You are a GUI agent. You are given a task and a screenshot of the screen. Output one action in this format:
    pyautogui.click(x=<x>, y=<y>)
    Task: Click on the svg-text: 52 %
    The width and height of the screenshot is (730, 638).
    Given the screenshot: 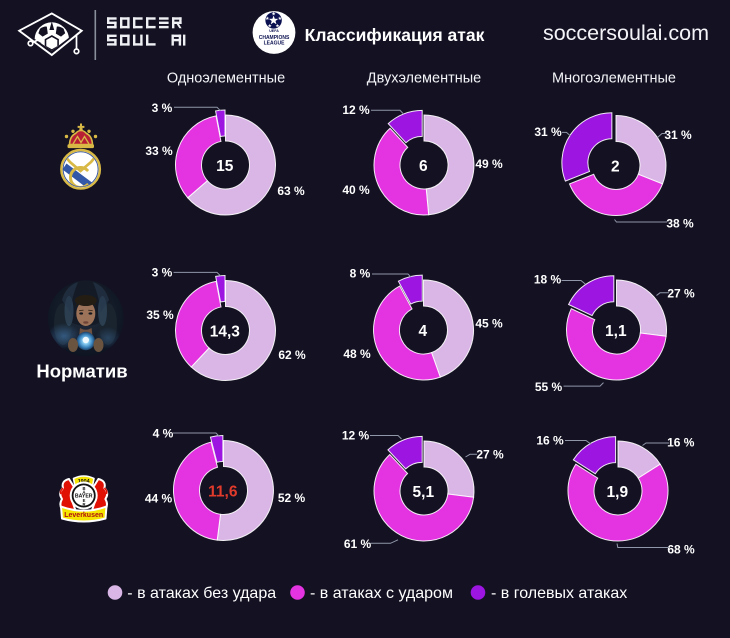 What is the action you would take?
    pyautogui.click(x=292, y=498)
    